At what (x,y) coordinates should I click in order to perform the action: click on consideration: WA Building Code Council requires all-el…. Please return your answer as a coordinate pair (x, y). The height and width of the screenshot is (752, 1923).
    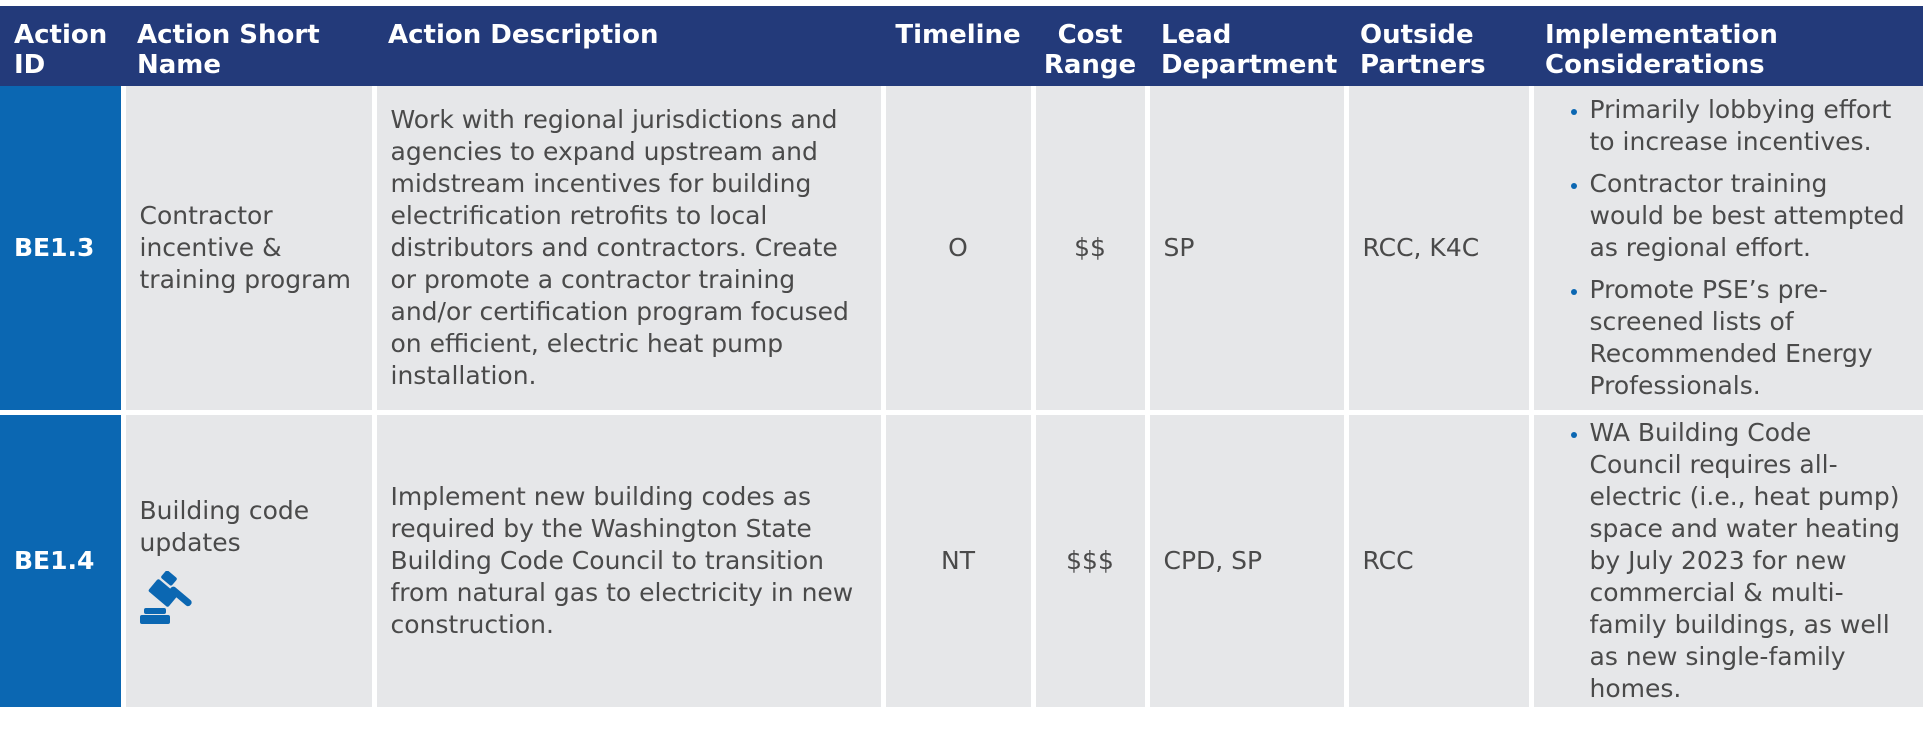
    Looking at the image, I should click on (1750, 561).